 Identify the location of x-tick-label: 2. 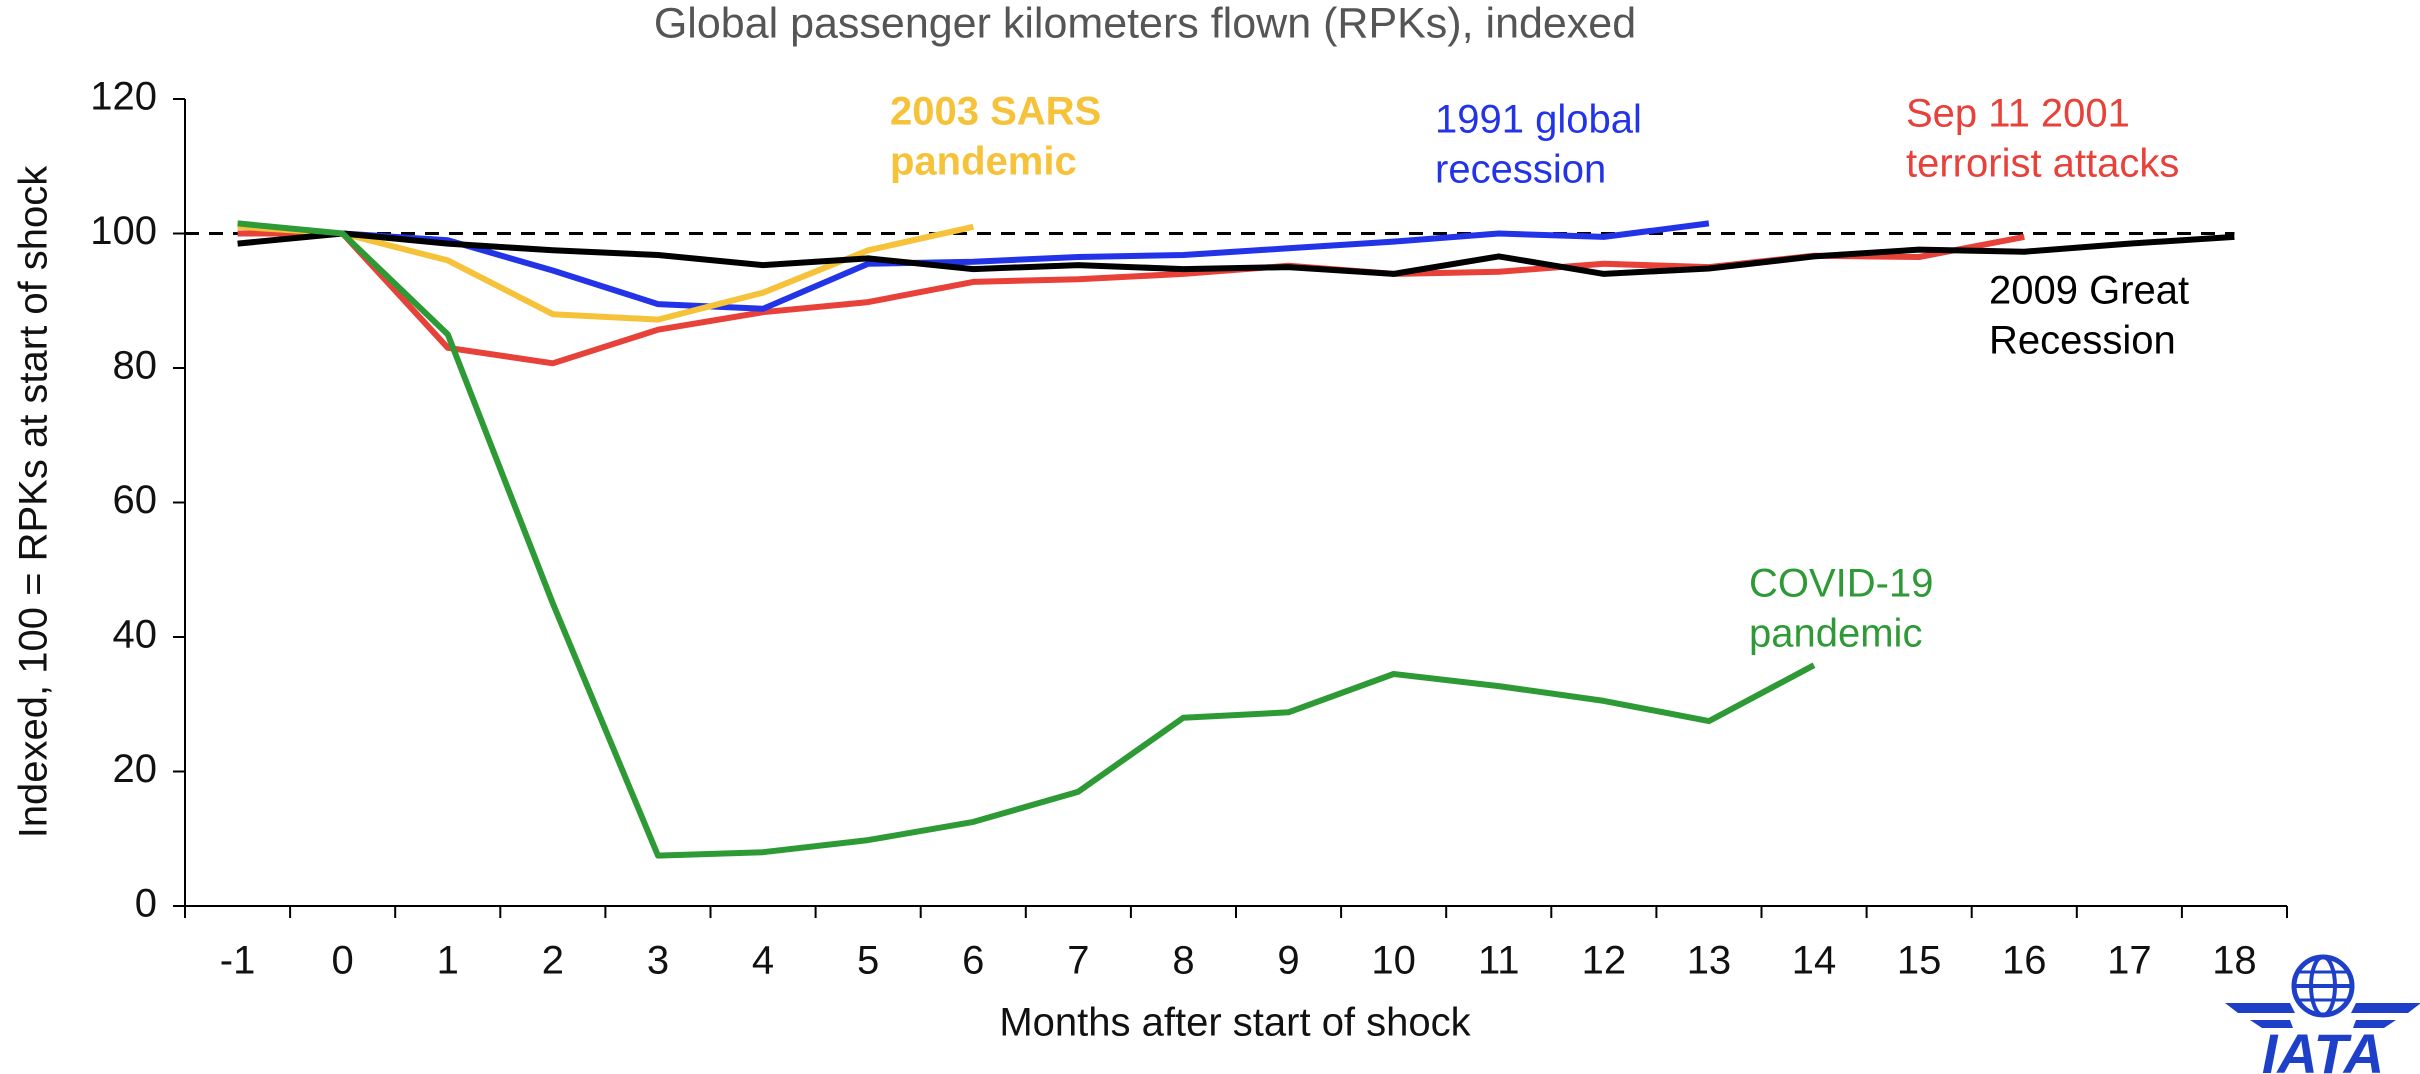
(553, 961).